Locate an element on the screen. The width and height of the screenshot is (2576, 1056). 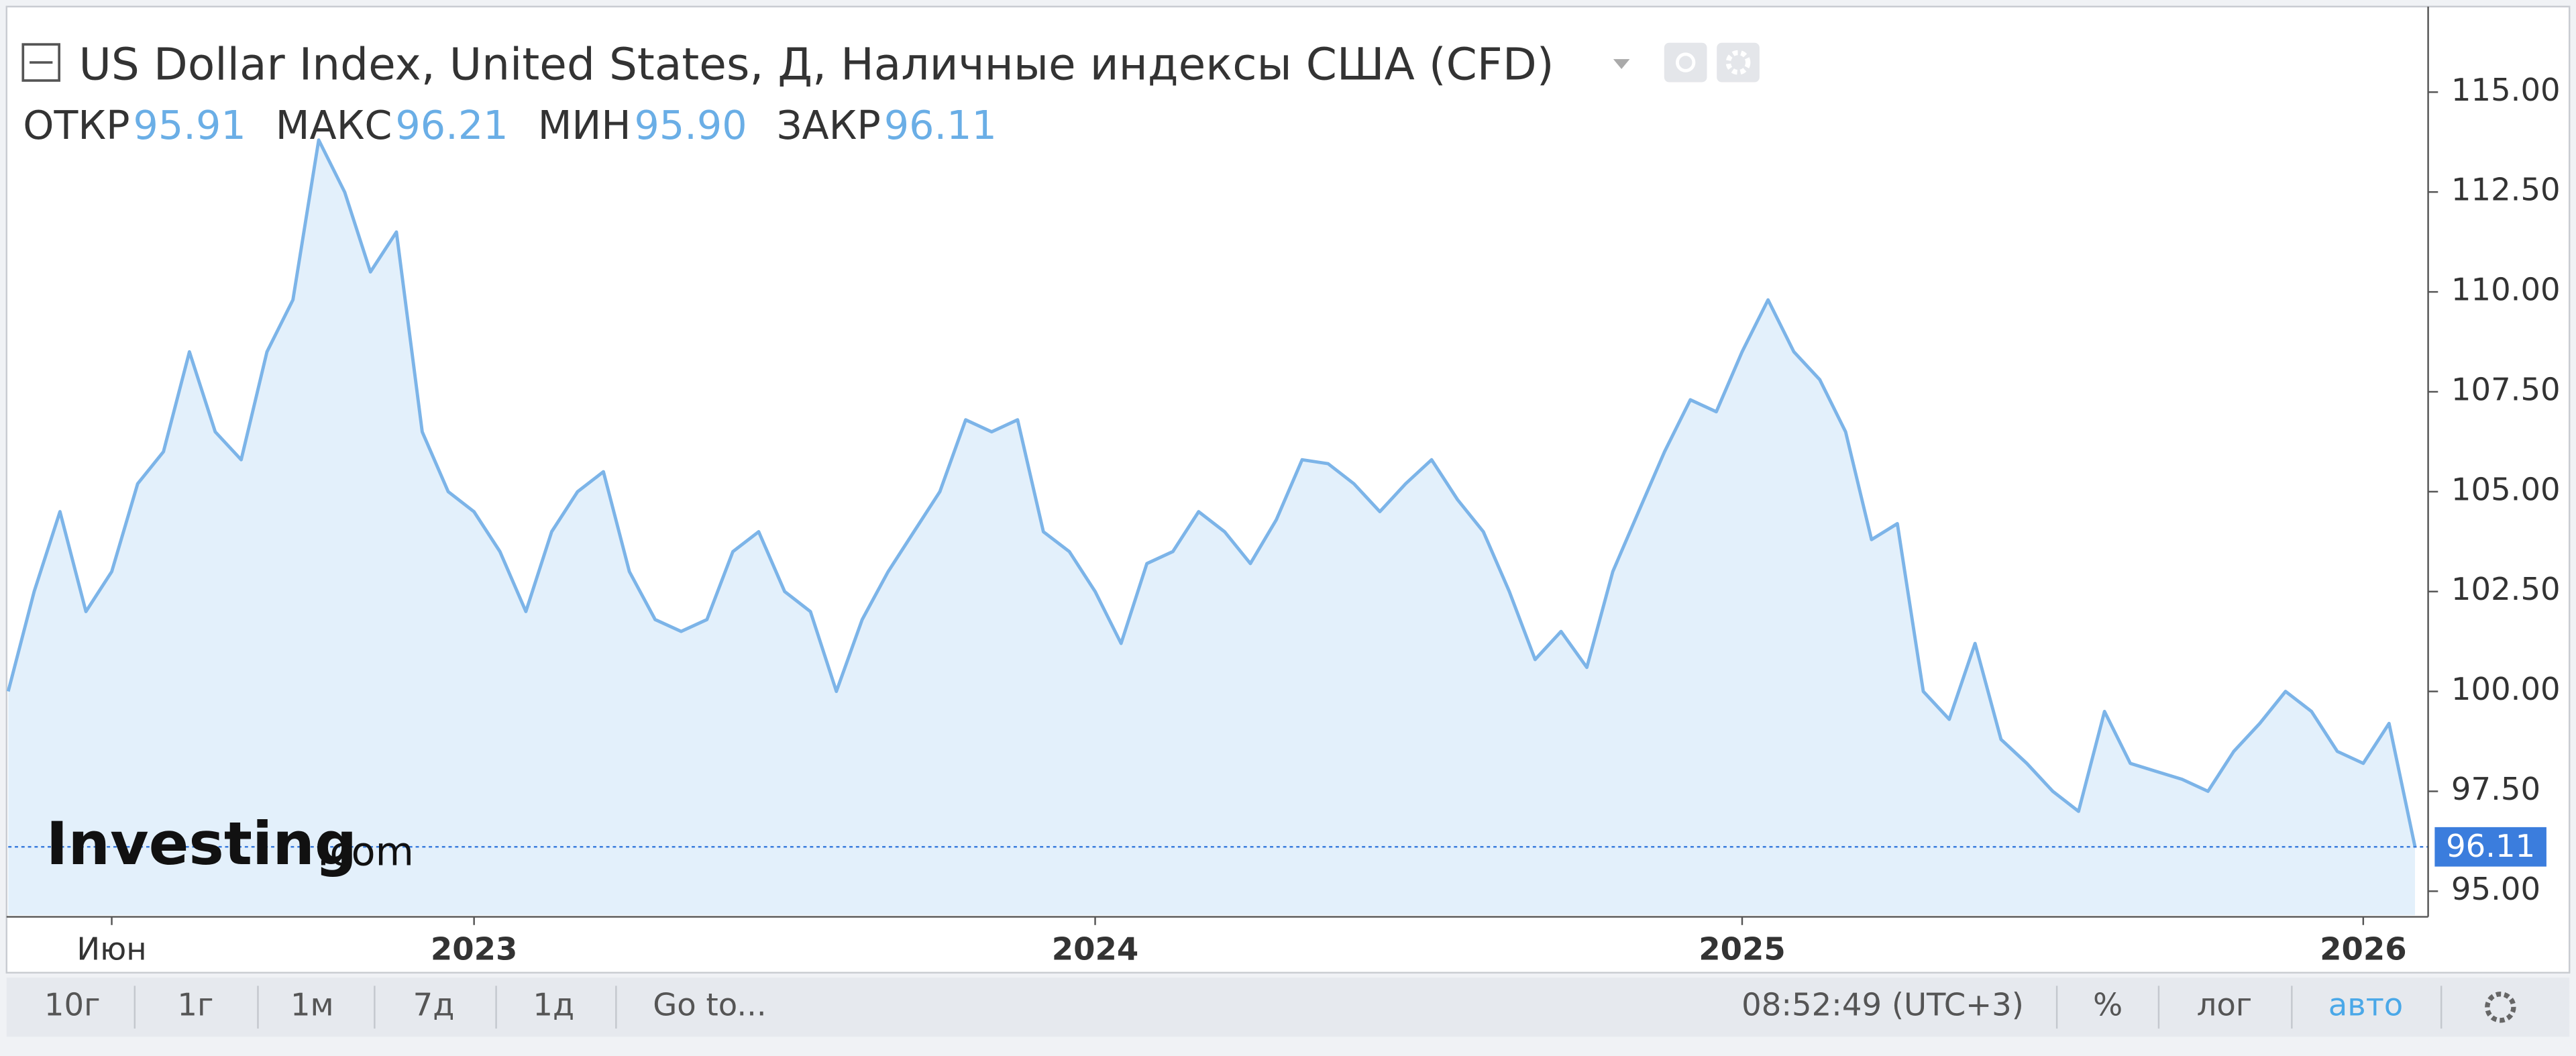
y-tick-label: 102.50 is located at coordinates (2506, 589).